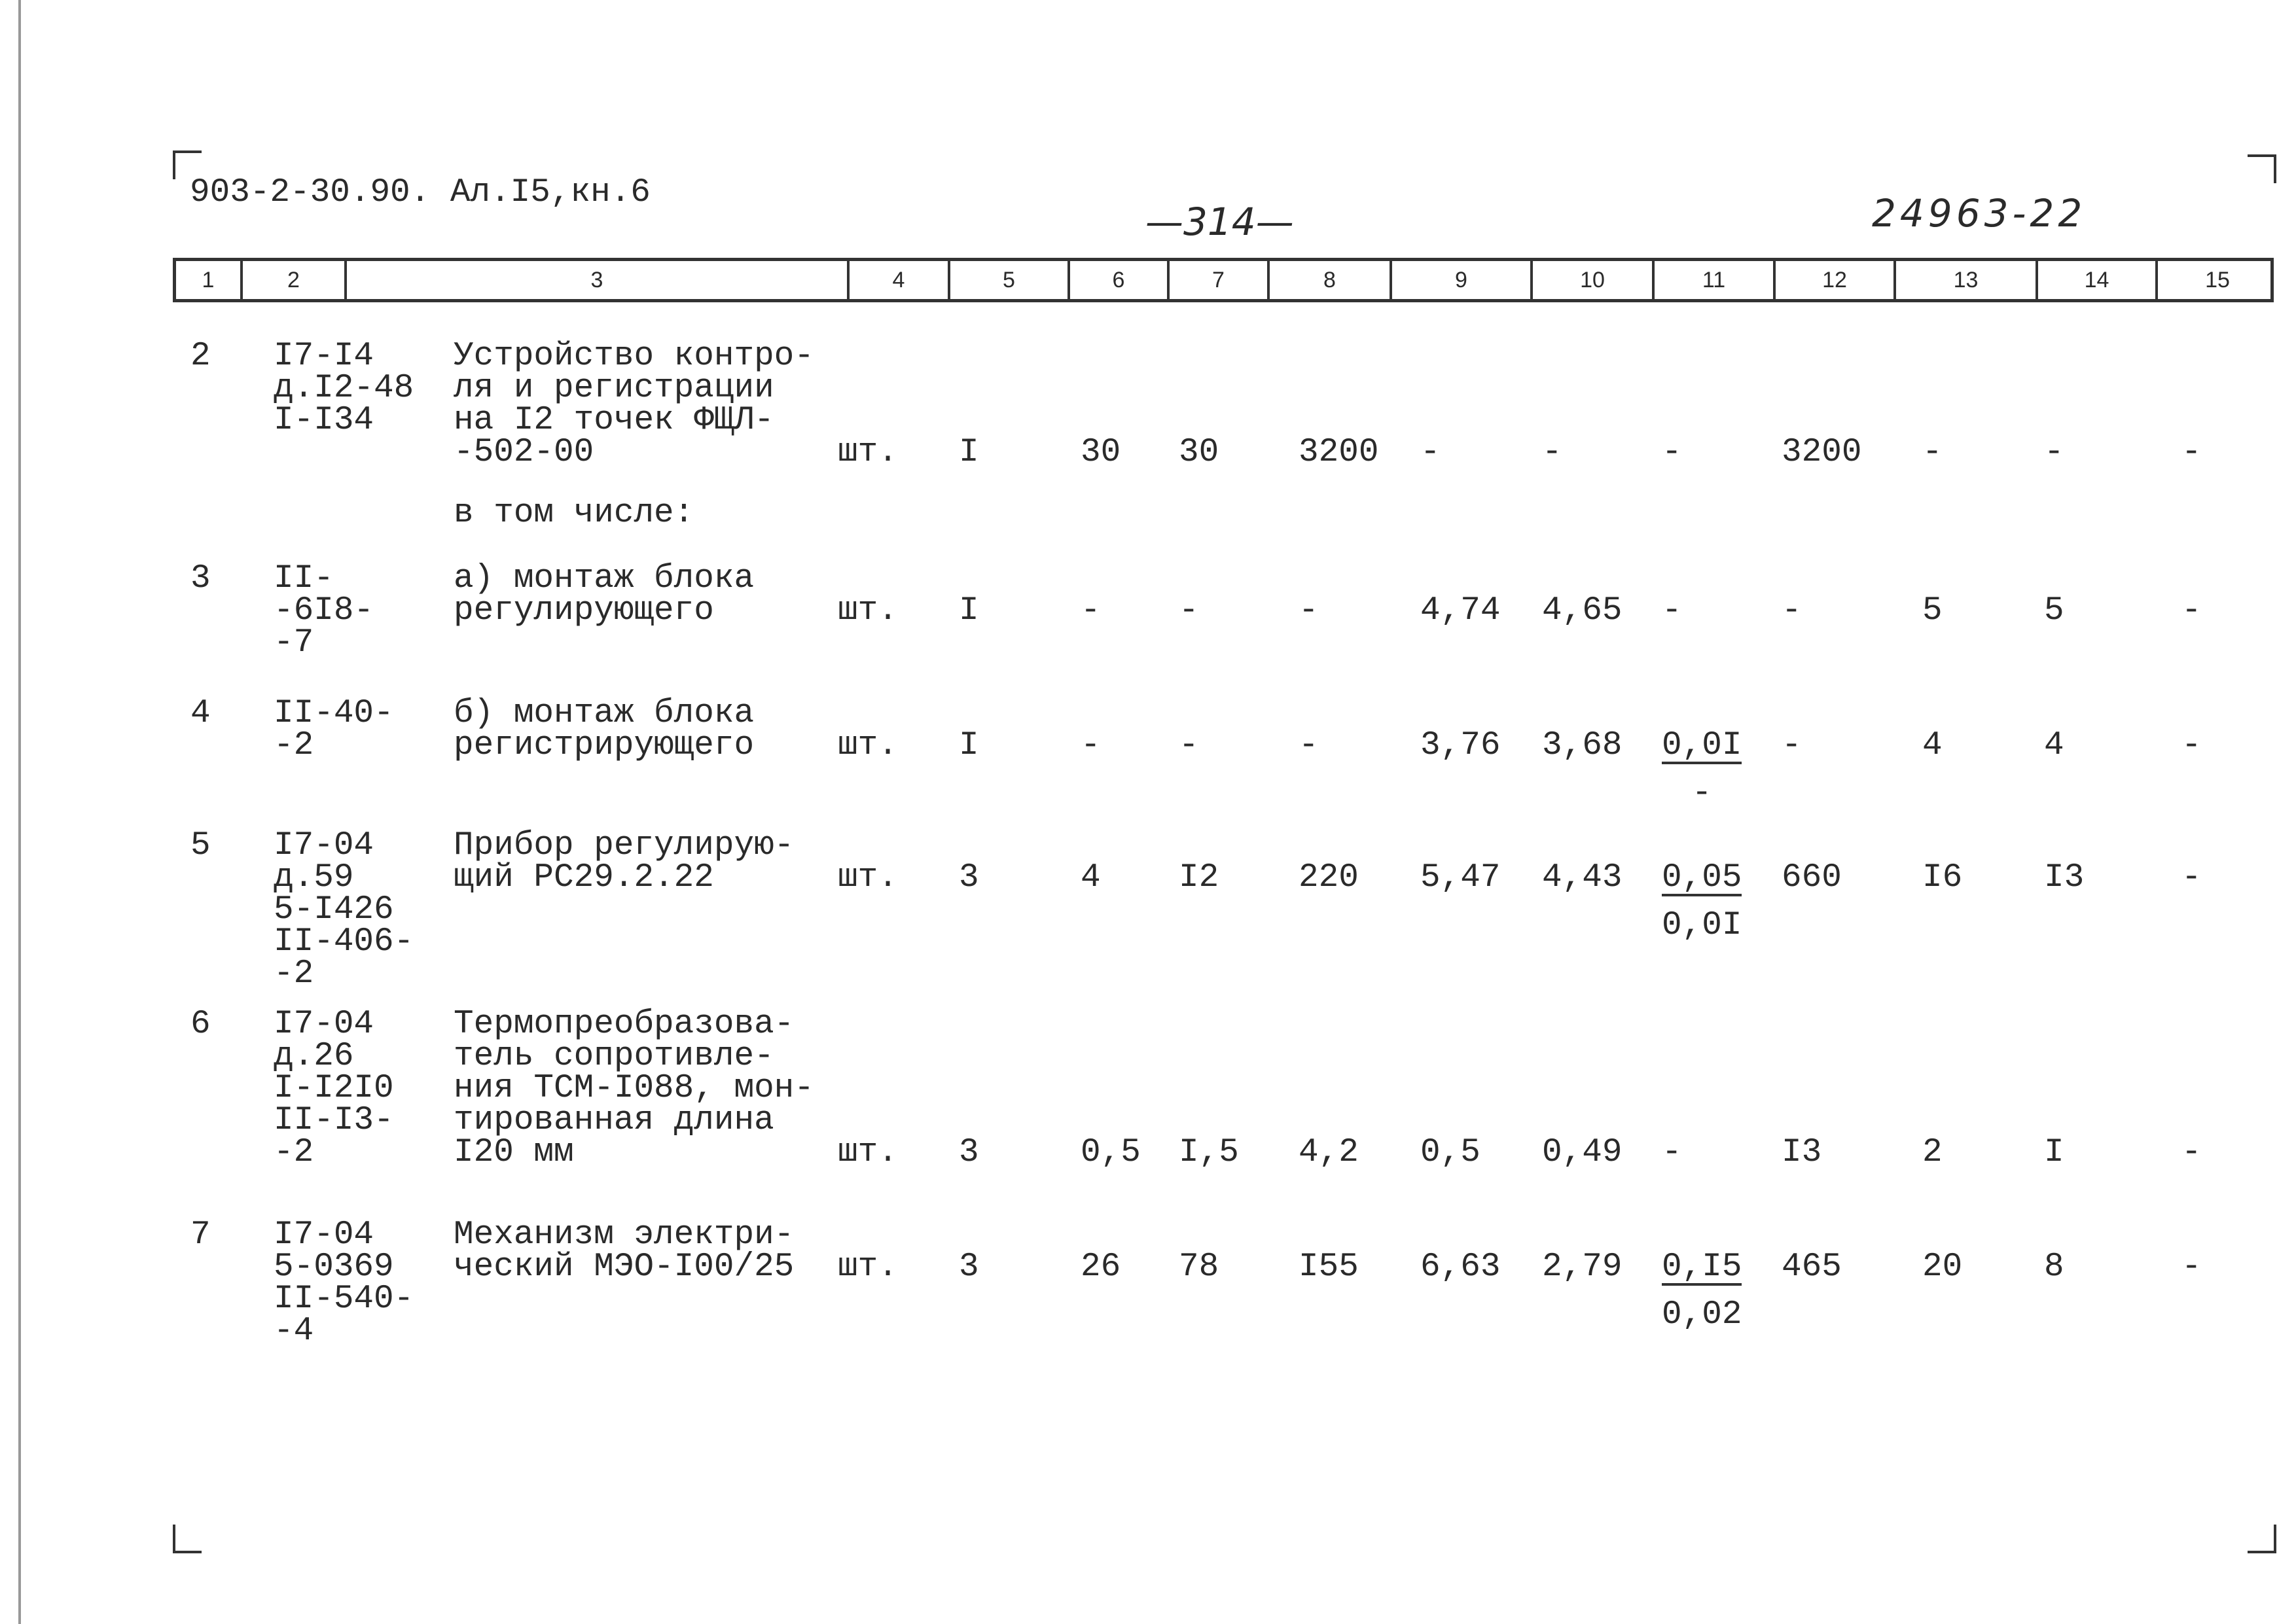 The image size is (2296, 1624). What do you see at coordinates (187, 164) in the screenshot?
I see `corner-mark-tl` at bounding box center [187, 164].